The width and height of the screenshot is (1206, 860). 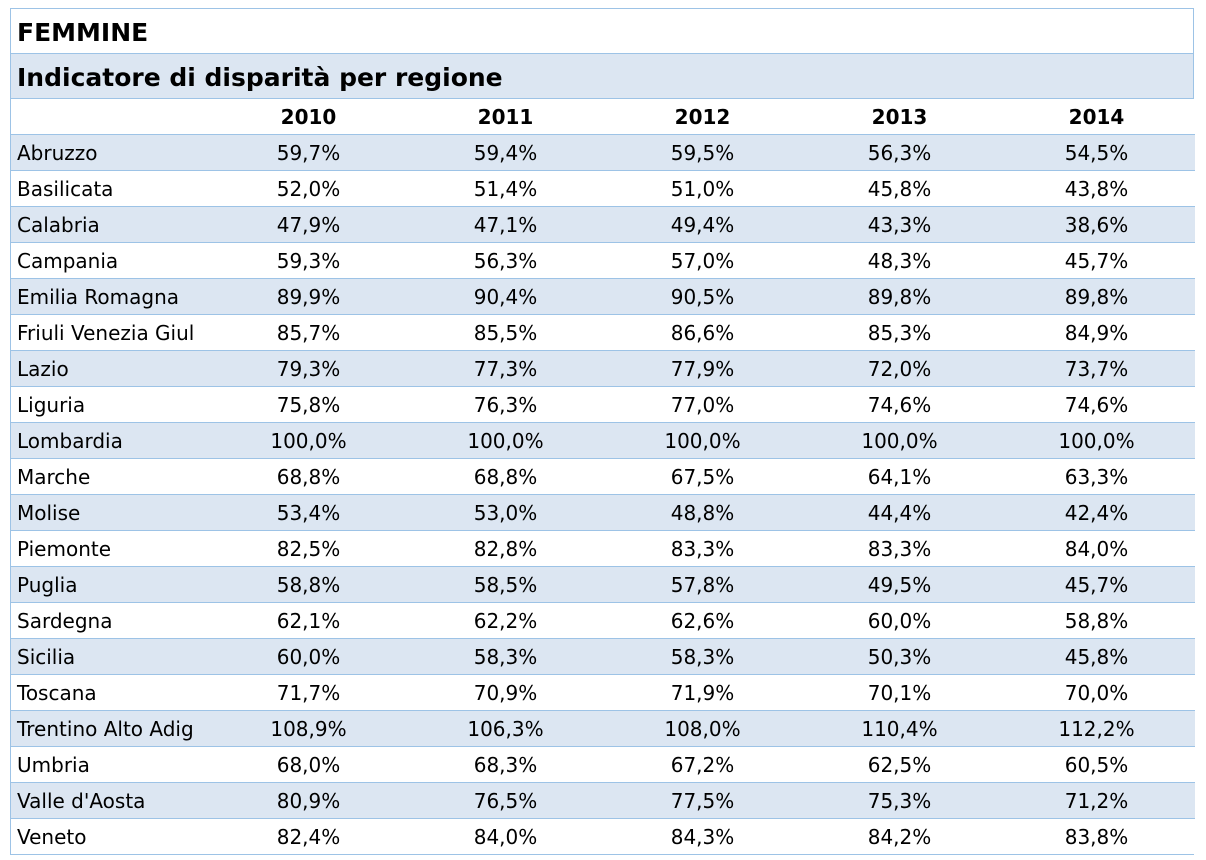 What do you see at coordinates (110, 332) in the screenshot?
I see `region-name-cell: Friuli Venezia Giul` at bounding box center [110, 332].